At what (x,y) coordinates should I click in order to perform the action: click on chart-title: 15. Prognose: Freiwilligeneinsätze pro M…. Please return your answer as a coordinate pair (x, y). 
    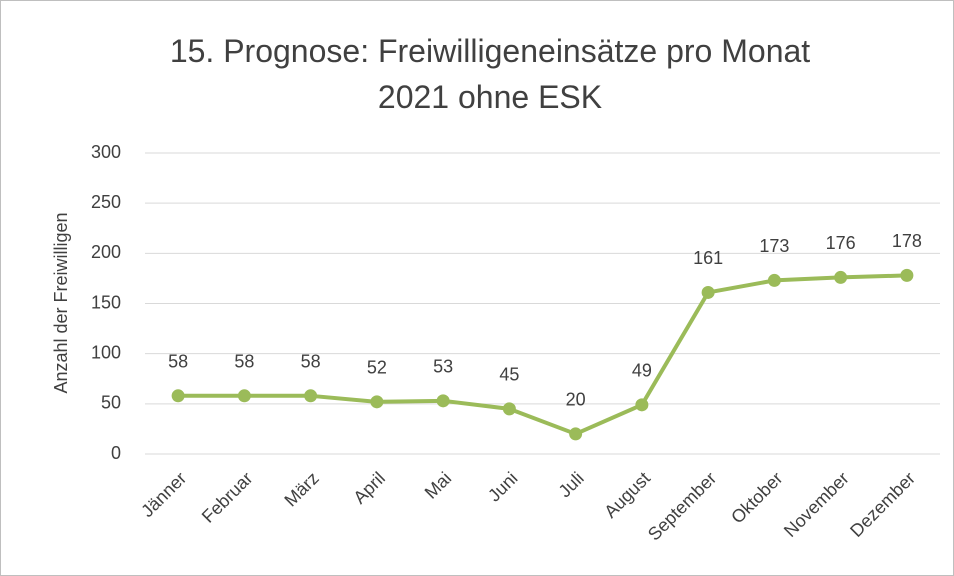
    Looking at the image, I should click on (490, 74).